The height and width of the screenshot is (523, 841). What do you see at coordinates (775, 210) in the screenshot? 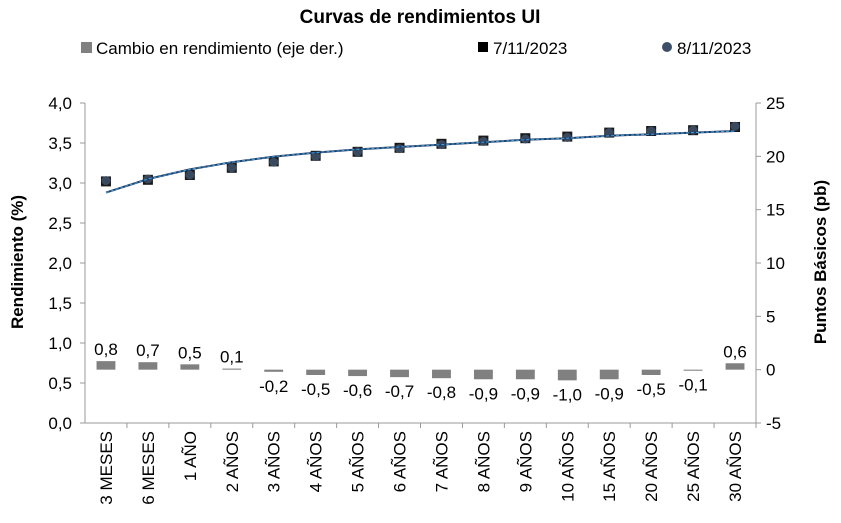
I see `y2-tick-label: 15` at bounding box center [775, 210].